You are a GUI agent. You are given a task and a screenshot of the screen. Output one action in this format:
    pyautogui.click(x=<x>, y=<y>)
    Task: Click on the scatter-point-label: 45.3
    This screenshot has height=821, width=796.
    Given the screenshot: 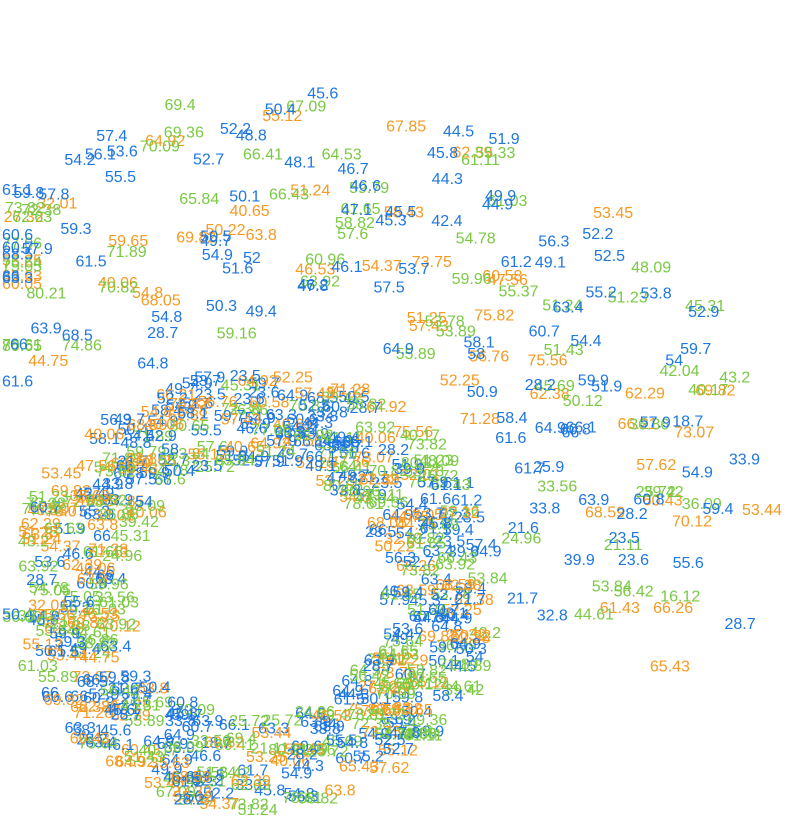 What is the action you would take?
    pyautogui.click(x=425, y=600)
    